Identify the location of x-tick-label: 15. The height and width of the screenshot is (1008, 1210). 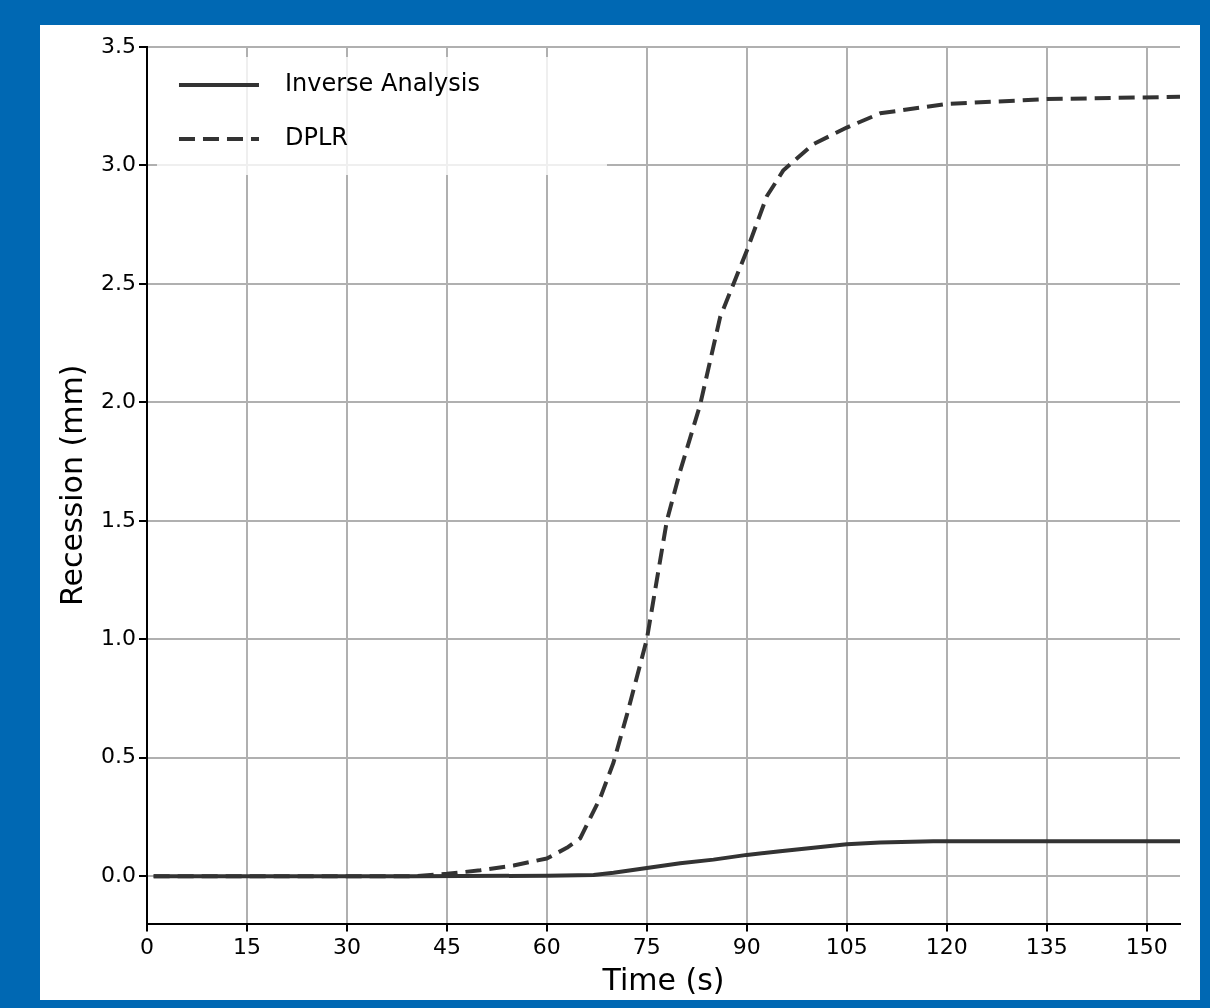
(246, 946).